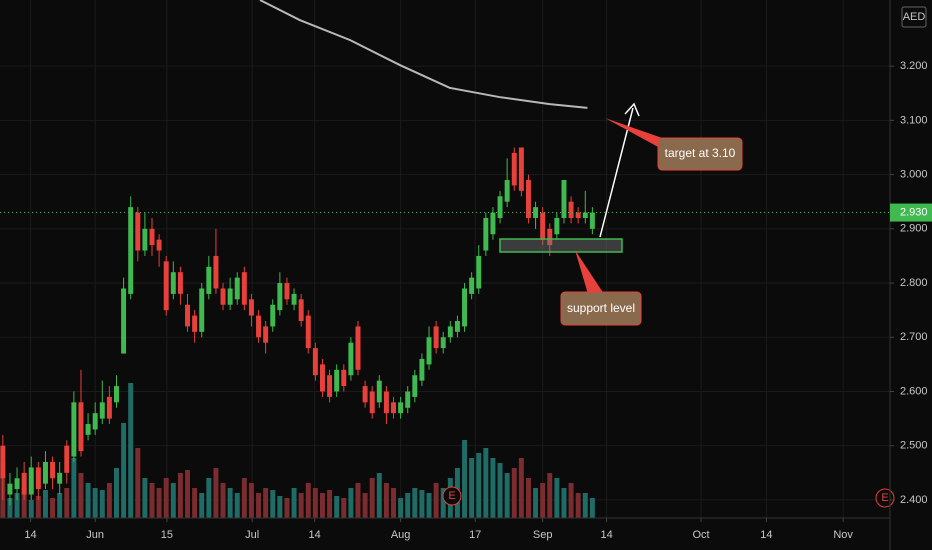  What do you see at coordinates (475, 535) in the screenshot?
I see `x-tick-label: 17` at bounding box center [475, 535].